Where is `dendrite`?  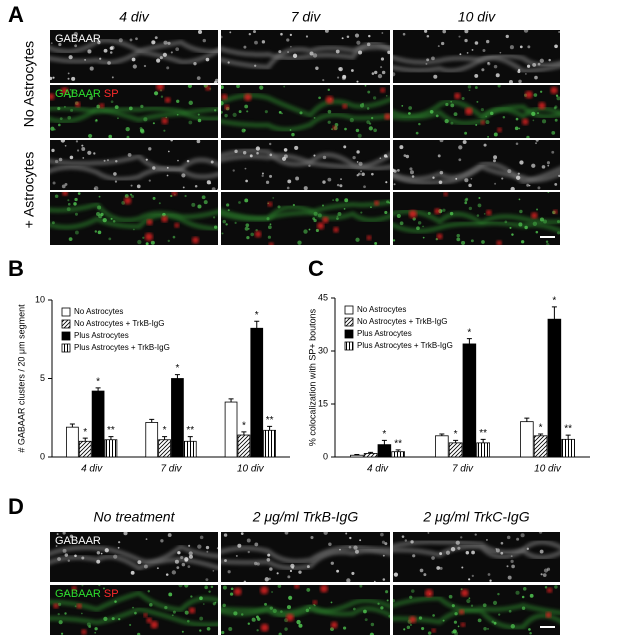 dendrite is located at coordinates (305, 559).